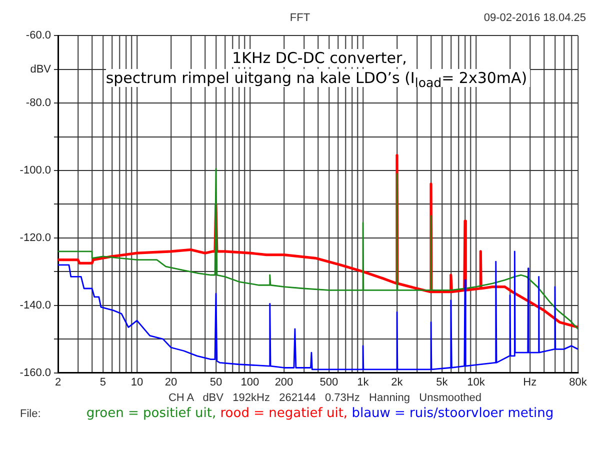 This screenshot has width=600, height=450. I want to click on text: CH A dBV 192kHz 262144 0.73Hz Hanning Unsmoothed, so click(325, 398).